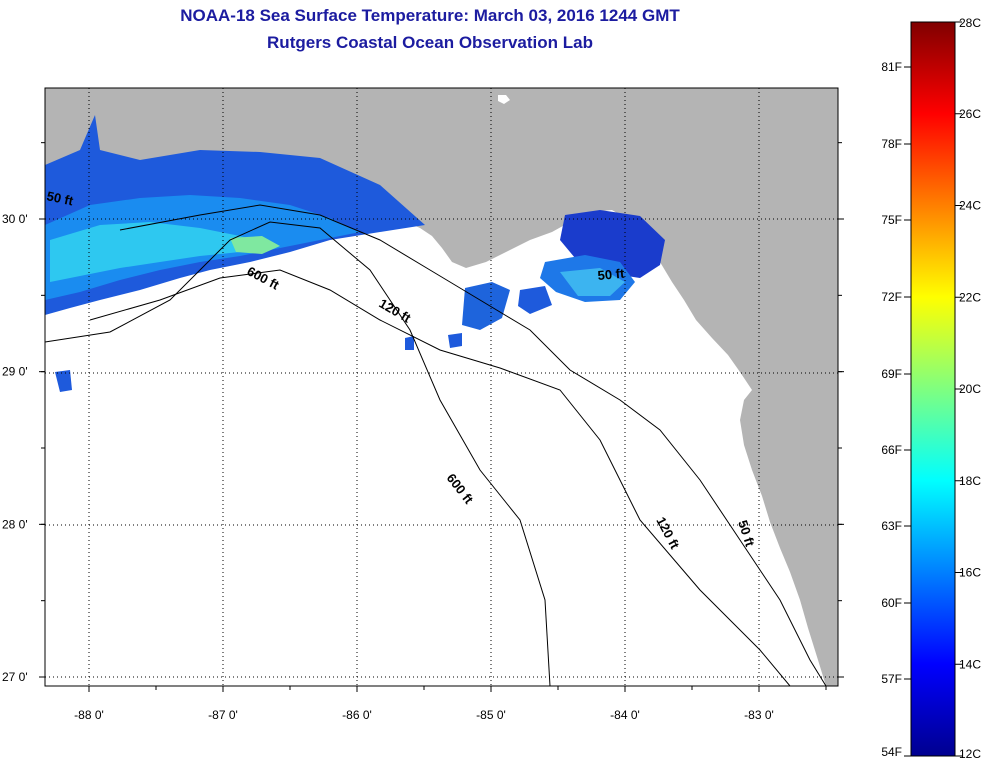 This screenshot has width=992, height=770. Describe the element at coordinates (891, 450) in the screenshot. I see `cbar-f-label: 66F` at that location.